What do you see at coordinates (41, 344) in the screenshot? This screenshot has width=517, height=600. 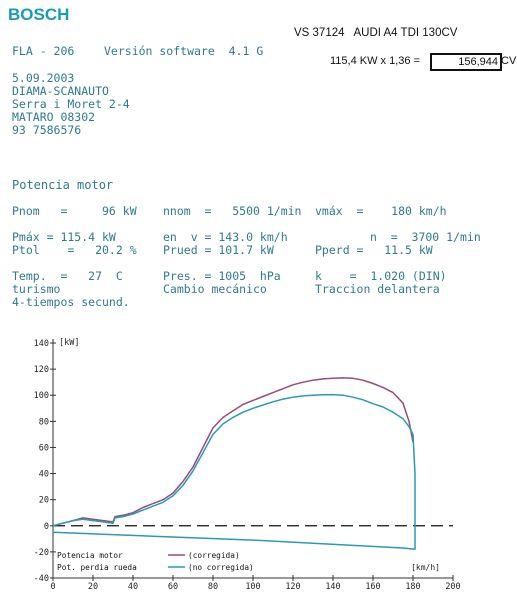 I see `y-tick-label: 140` at bounding box center [41, 344].